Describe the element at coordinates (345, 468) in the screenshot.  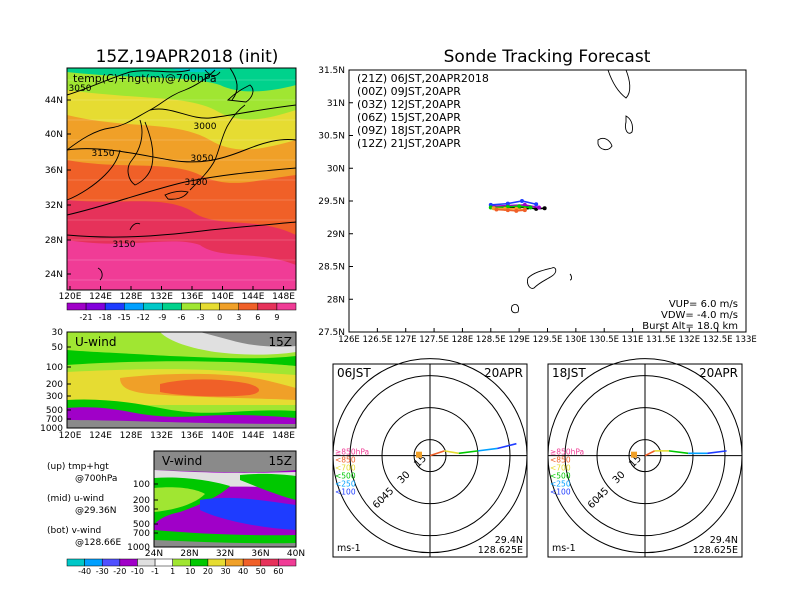
I see `level-label: <700` at that location.